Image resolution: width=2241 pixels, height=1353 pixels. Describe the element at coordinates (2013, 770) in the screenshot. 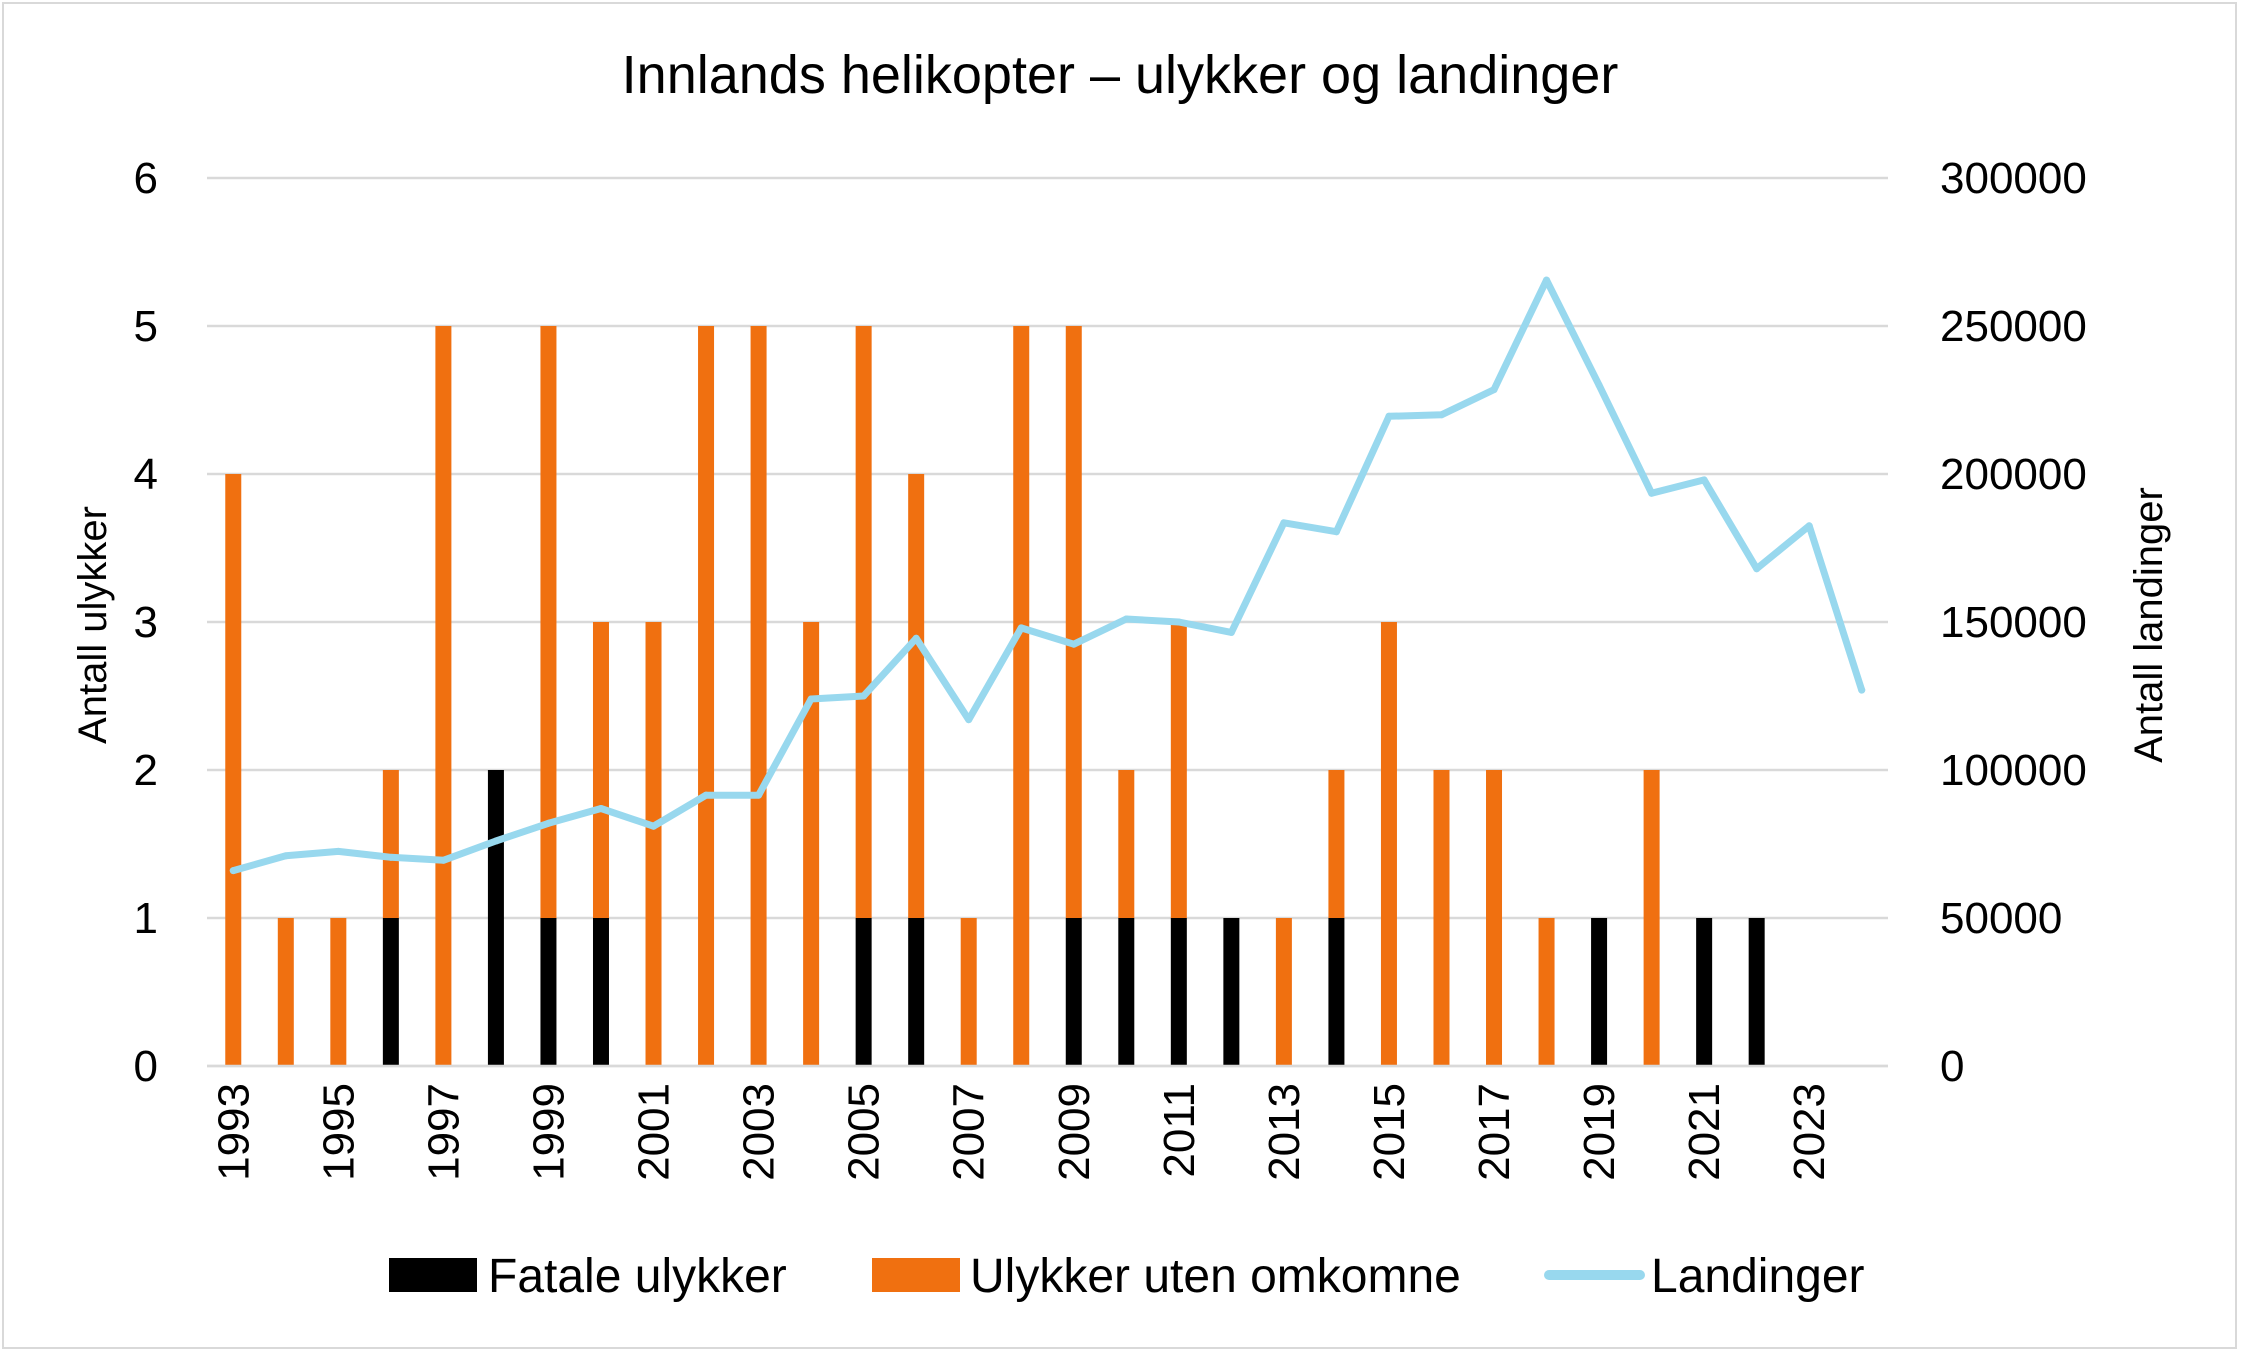

I see `y-right-tick-label: 100000` at that location.